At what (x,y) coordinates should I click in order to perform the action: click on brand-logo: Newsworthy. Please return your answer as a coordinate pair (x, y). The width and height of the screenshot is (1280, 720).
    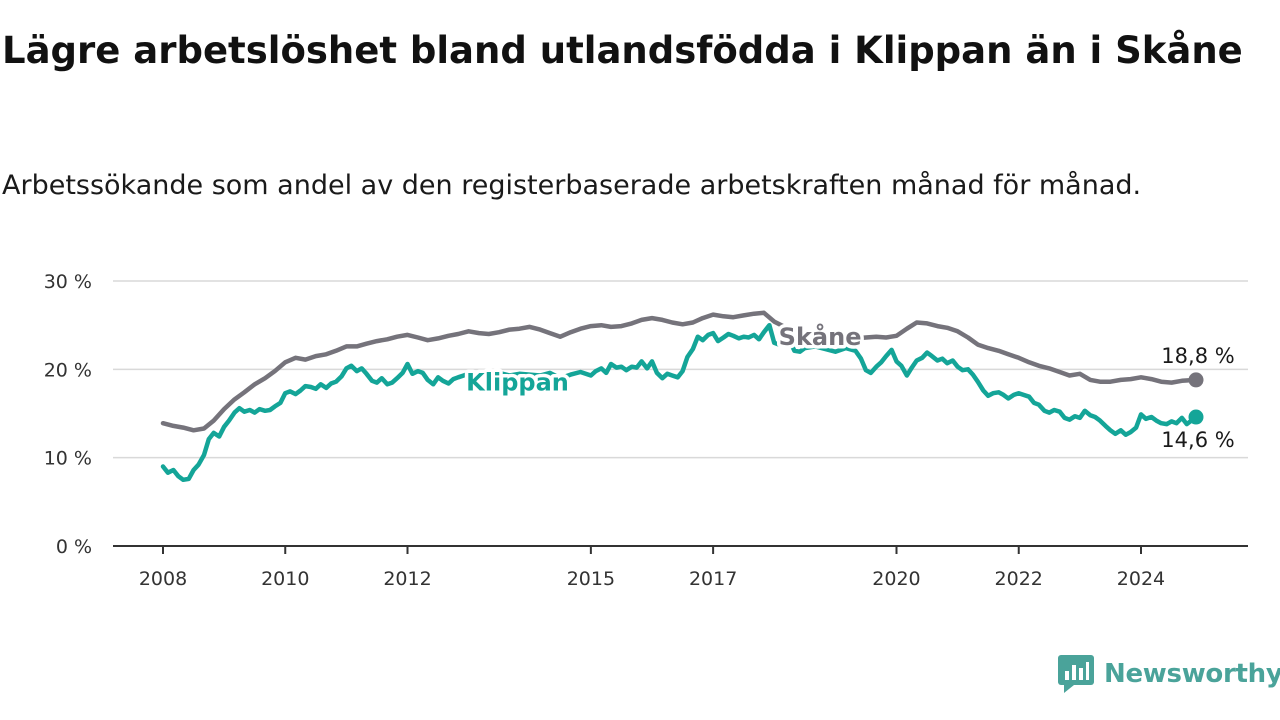
    Looking at the image, I should click on (1169, 674).